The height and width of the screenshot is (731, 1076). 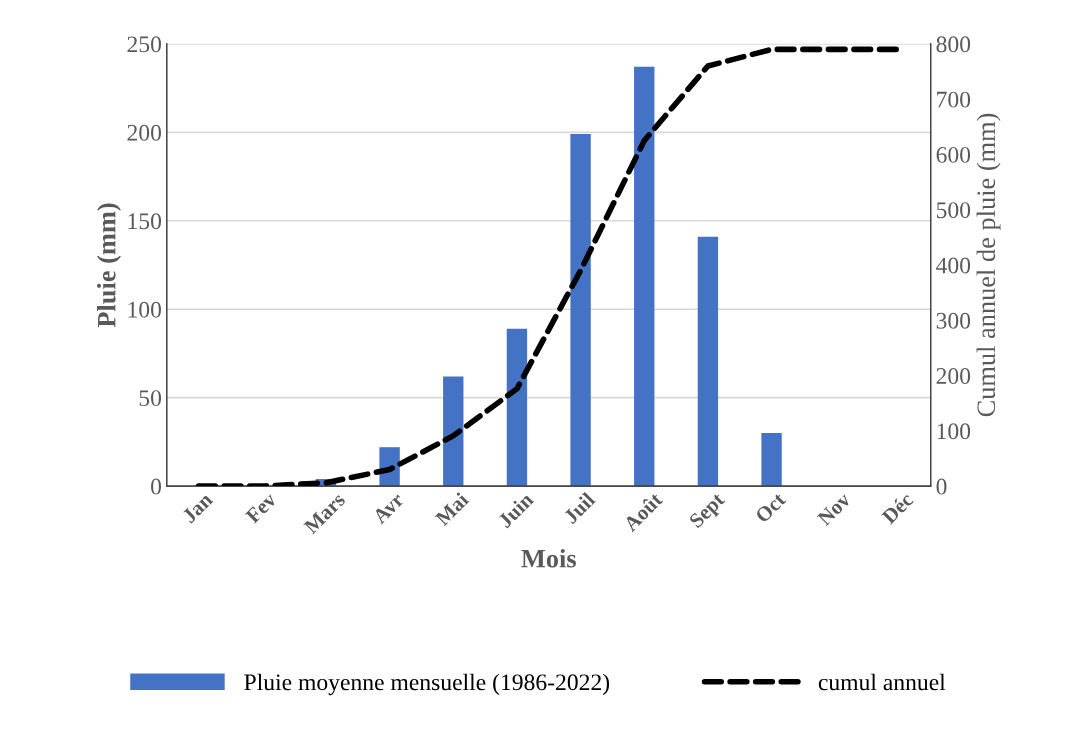 What do you see at coordinates (708, 511) in the screenshot?
I see `x-tick-label: Sept` at bounding box center [708, 511].